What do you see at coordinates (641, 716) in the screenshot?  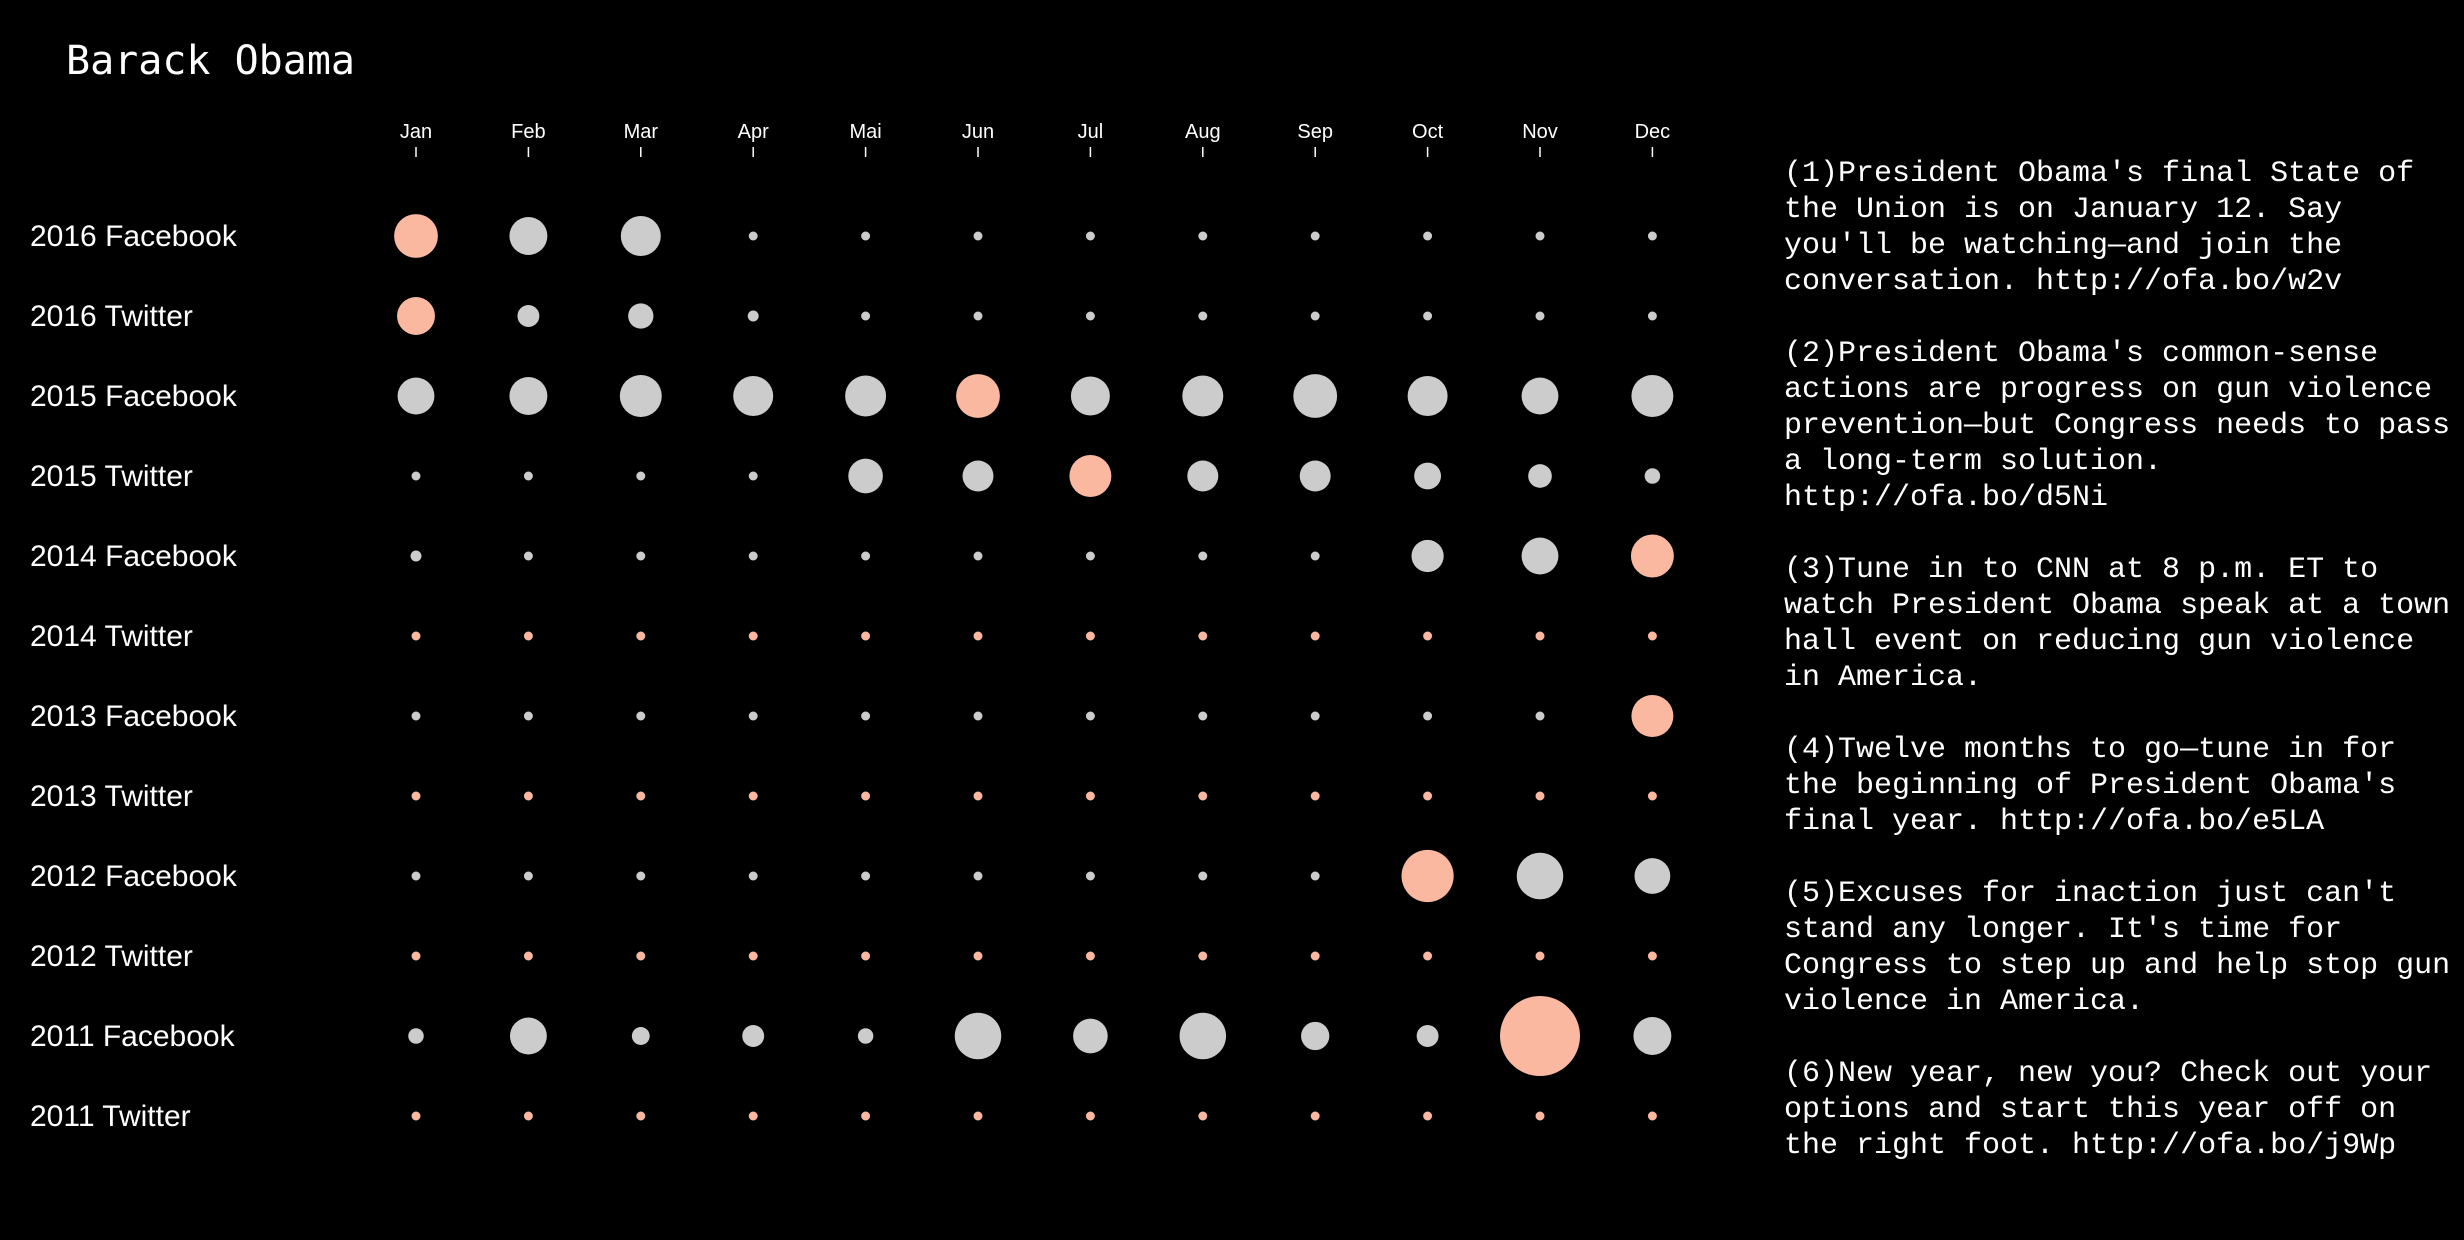 I see `bubble-2013-facebook-mar` at bounding box center [641, 716].